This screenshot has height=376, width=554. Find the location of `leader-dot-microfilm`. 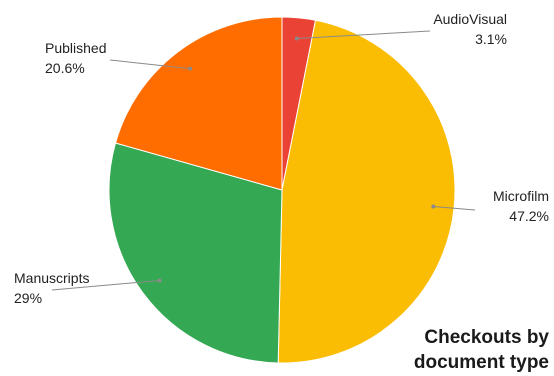

leader-dot-microfilm is located at coordinates (433, 206).